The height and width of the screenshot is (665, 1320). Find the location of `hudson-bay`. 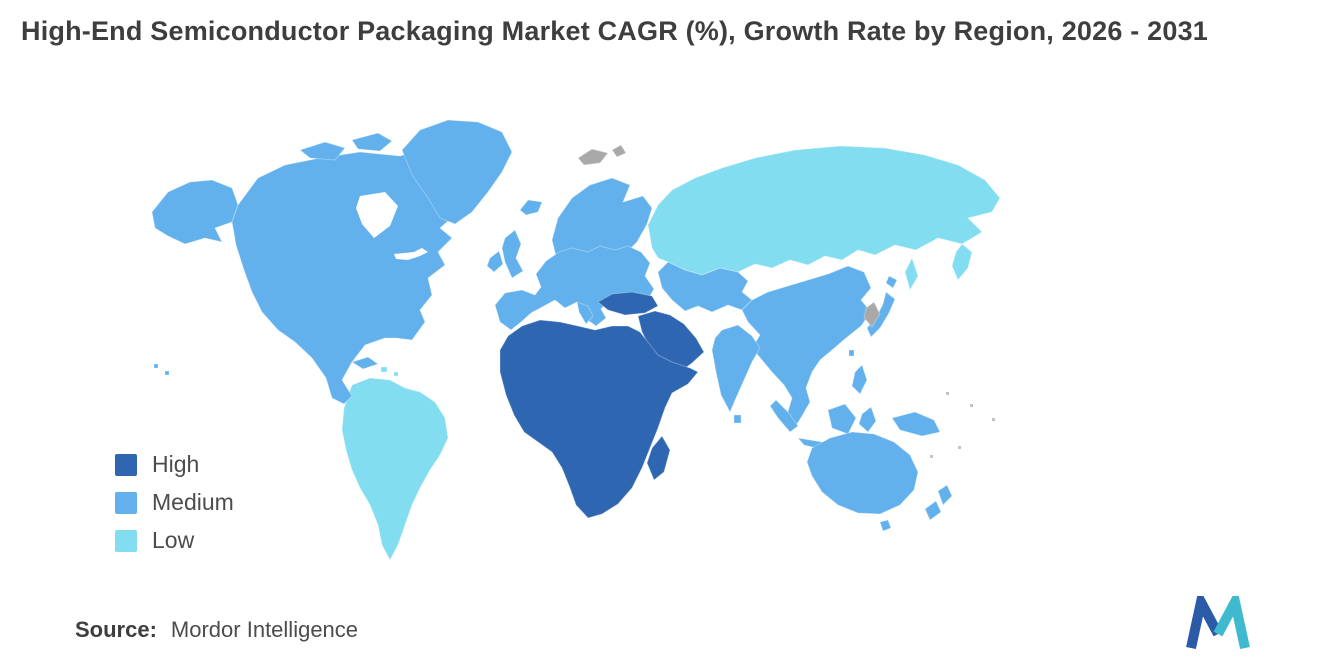

hudson-bay is located at coordinates (377, 215).